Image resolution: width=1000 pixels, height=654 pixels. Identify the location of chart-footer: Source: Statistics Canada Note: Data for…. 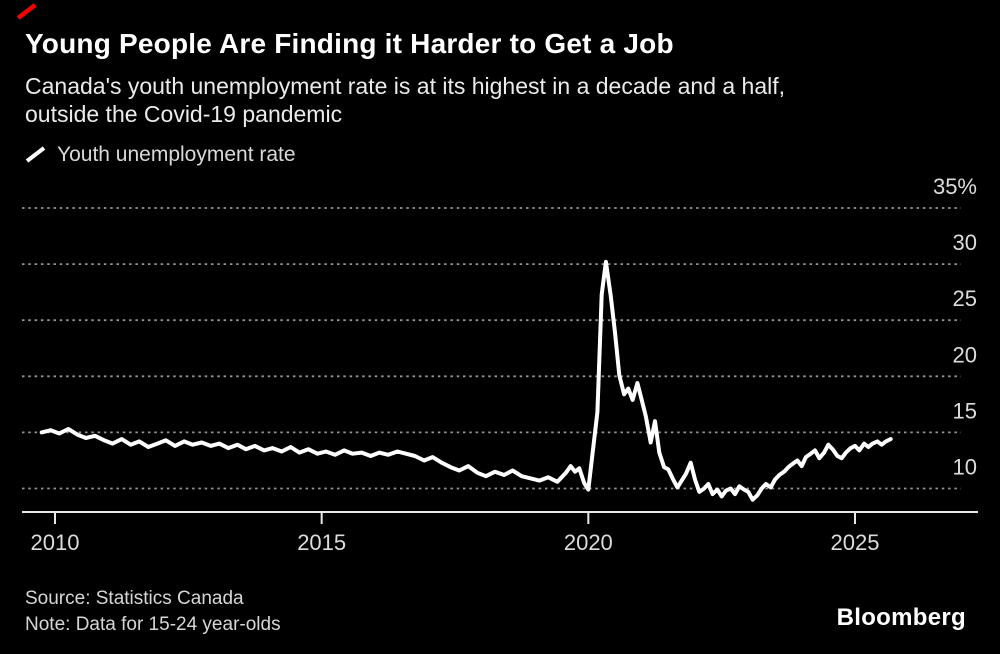
(153, 612).